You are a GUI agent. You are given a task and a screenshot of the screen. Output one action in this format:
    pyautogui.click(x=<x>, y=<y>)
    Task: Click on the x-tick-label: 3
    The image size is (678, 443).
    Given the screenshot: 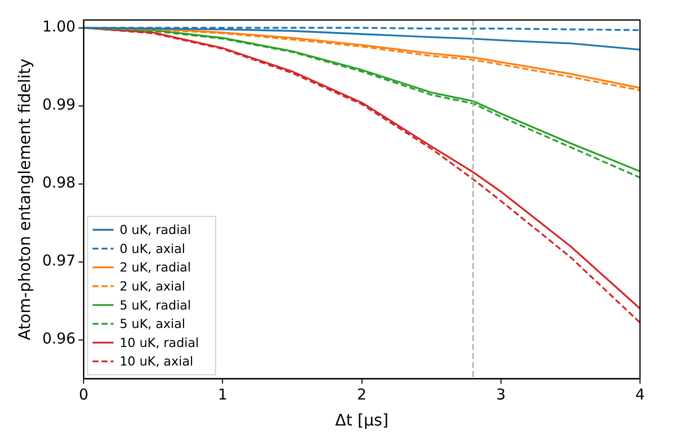 What is the action you would take?
    pyautogui.click(x=501, y=395)
    